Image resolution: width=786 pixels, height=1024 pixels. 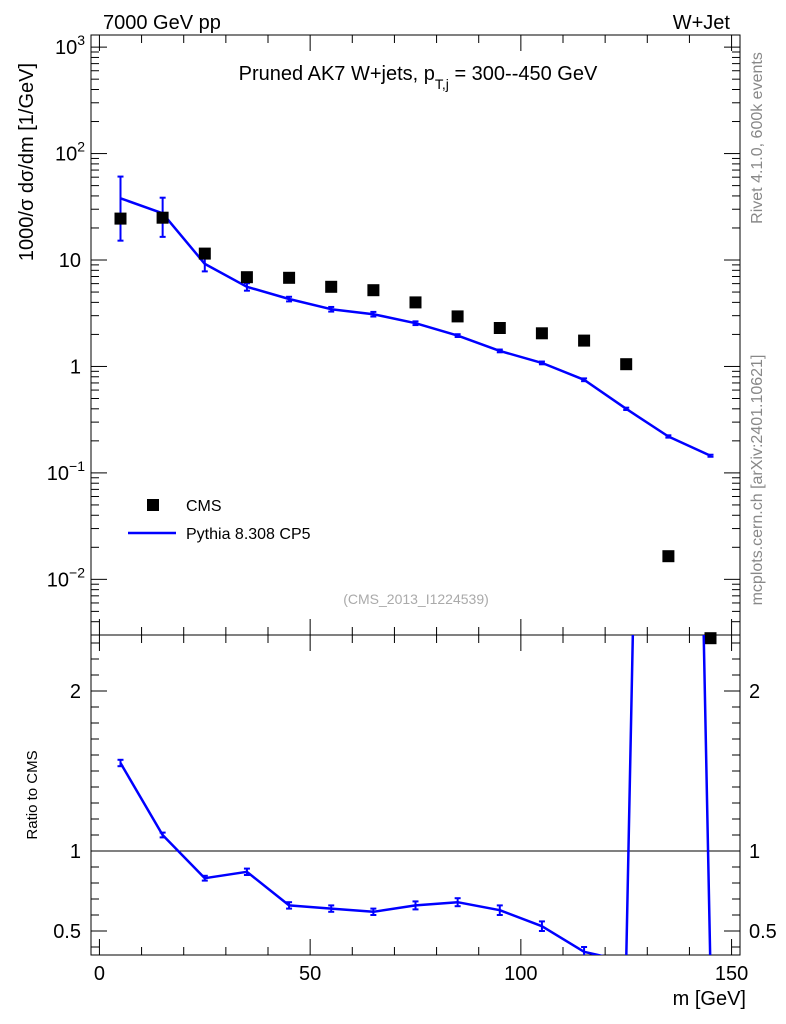 I want to click on analysis-tag: (CMS_2013_I1224539), so click(x=416, y=599).